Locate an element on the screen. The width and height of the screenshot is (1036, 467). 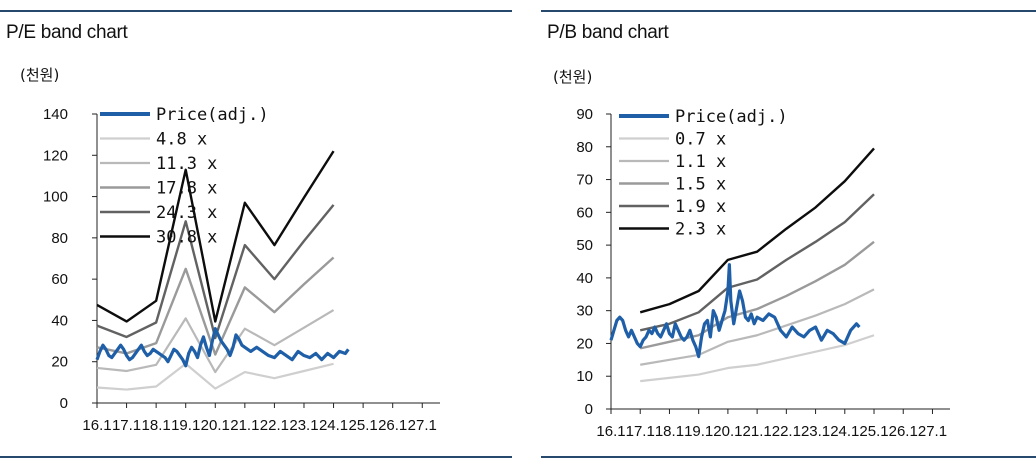
legend-label: 2.3 x is located at coordinates (700, 230).